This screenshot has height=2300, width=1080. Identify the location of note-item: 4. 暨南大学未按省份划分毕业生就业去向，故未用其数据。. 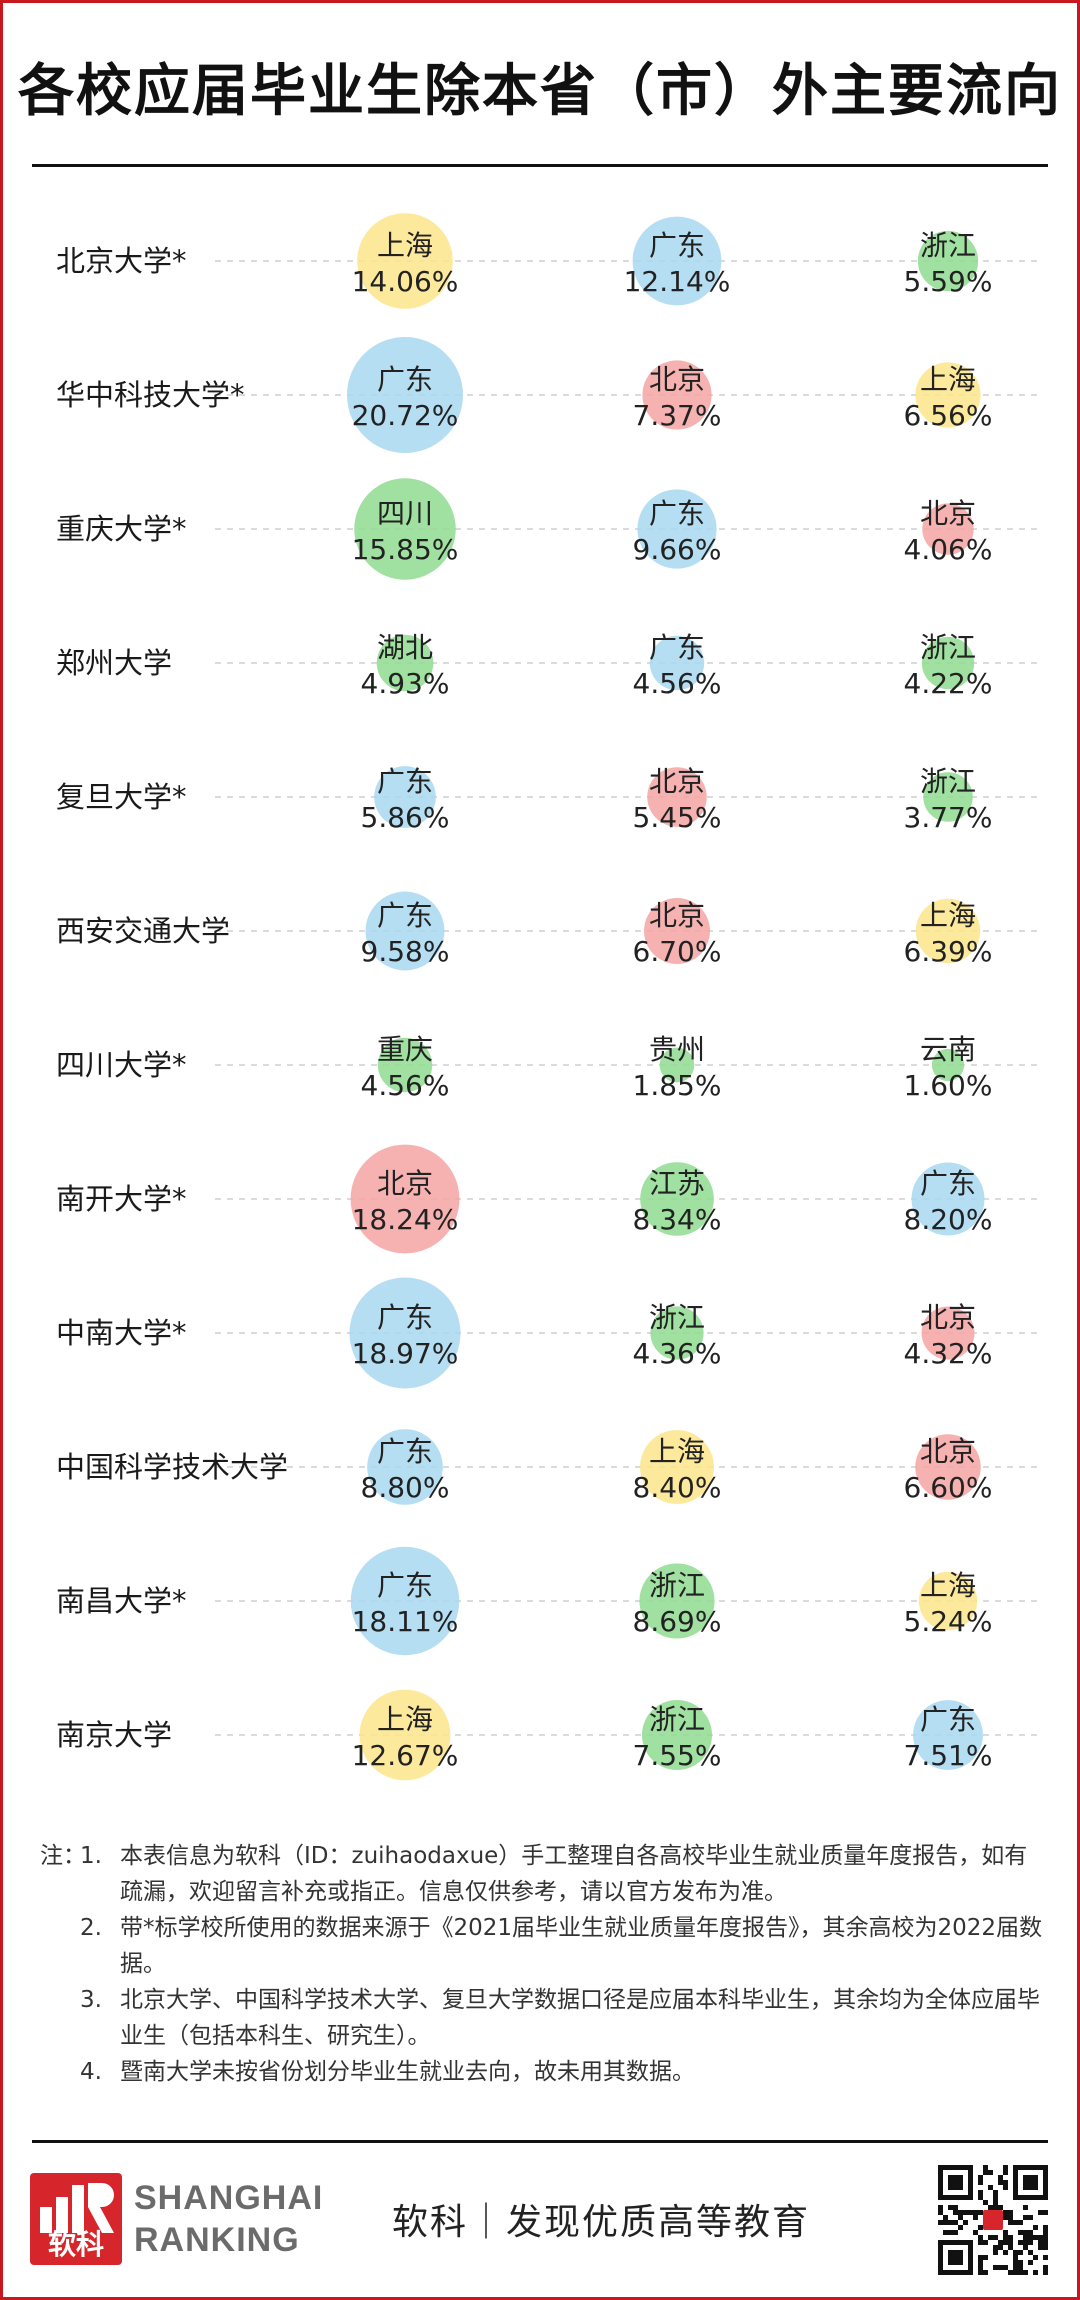
(542, 2072).